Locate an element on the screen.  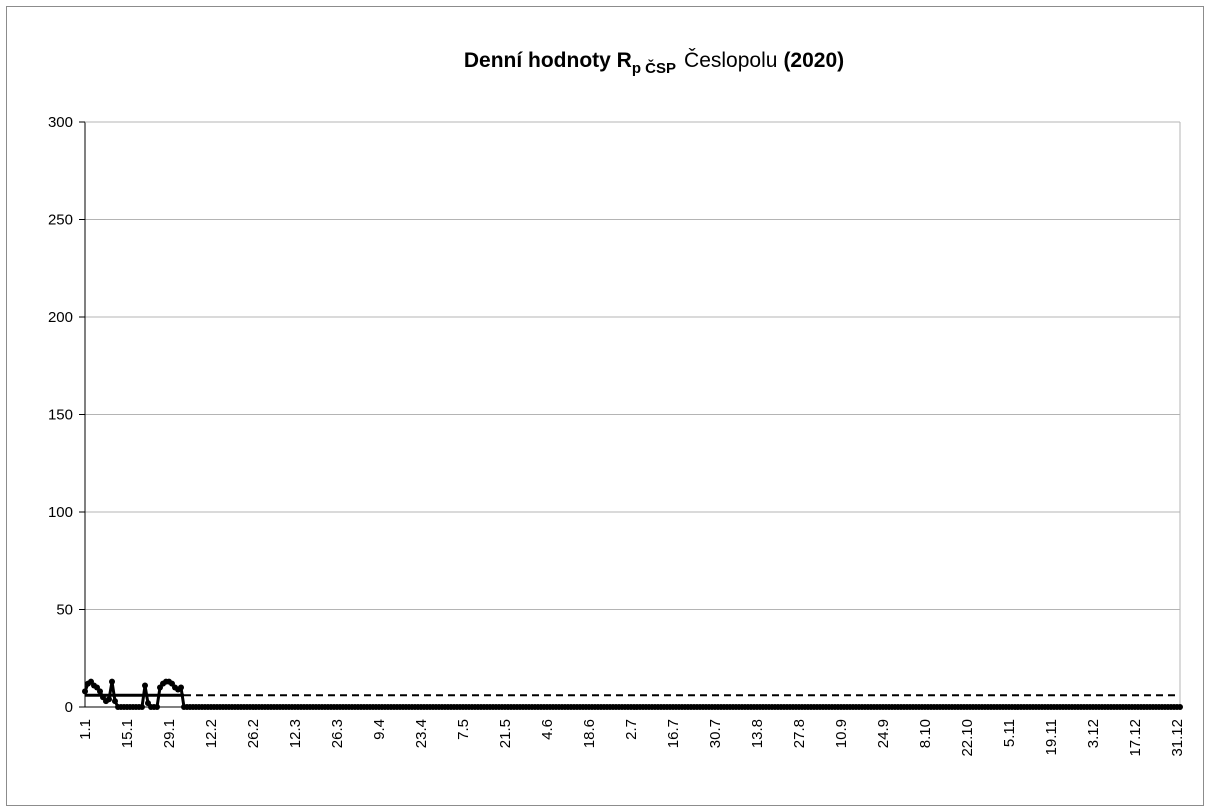
x-tick-label: 19.11 is located at coordinates (1051, 737).